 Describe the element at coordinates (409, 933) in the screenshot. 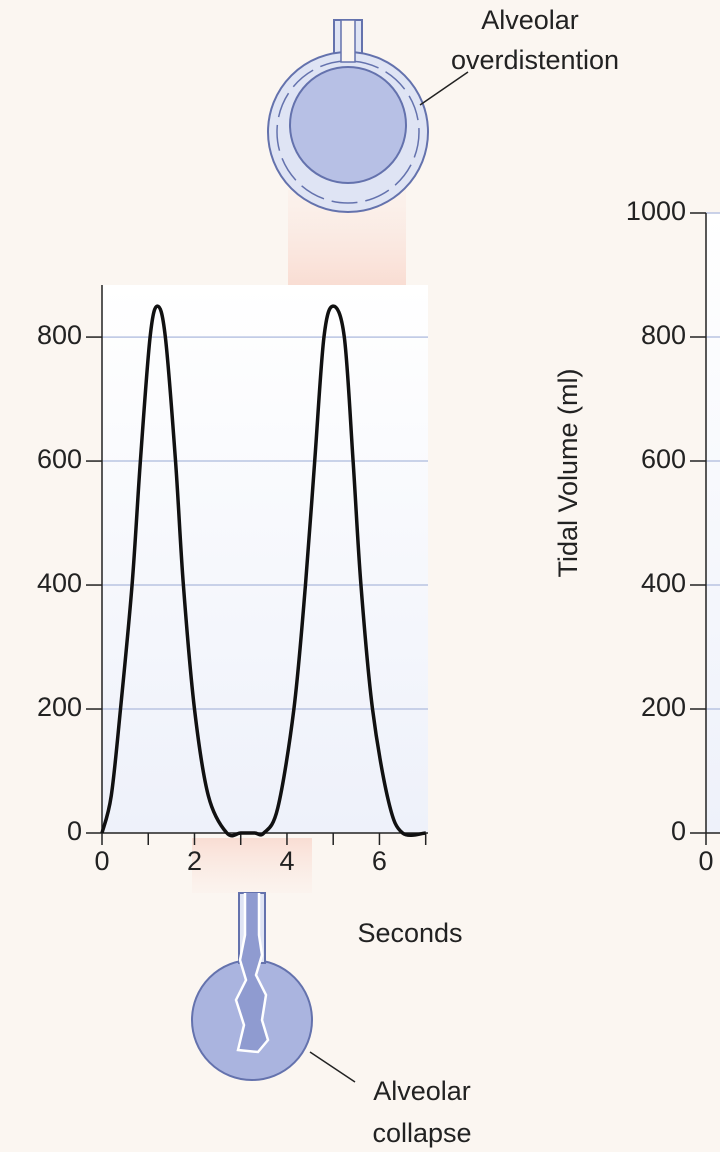

I see `x-axis-label: Seconds` at that location.